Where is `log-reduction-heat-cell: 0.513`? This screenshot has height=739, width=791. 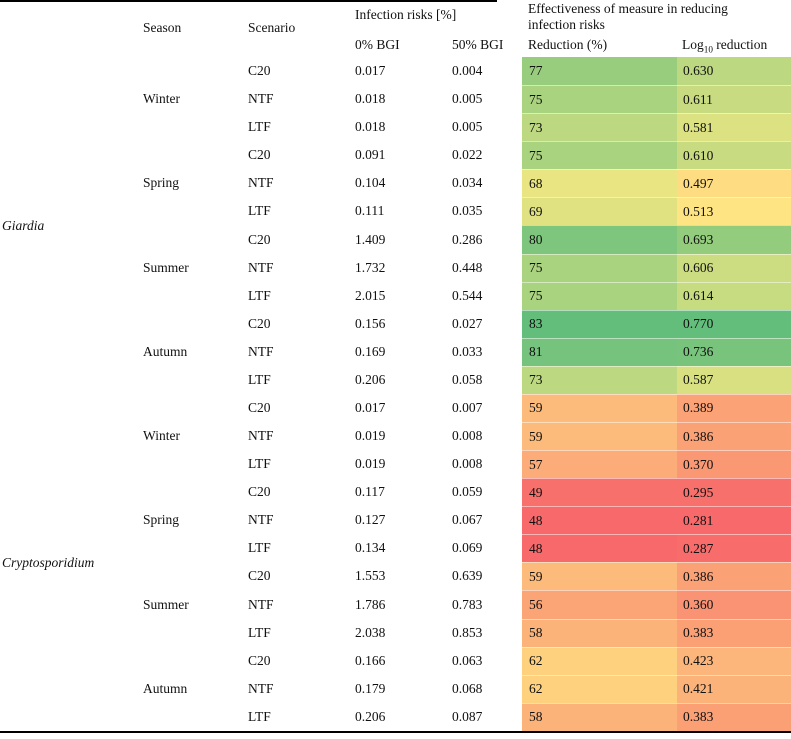 log-reduction-heat-cell: 0.513 is located at coordinates (734, 211).